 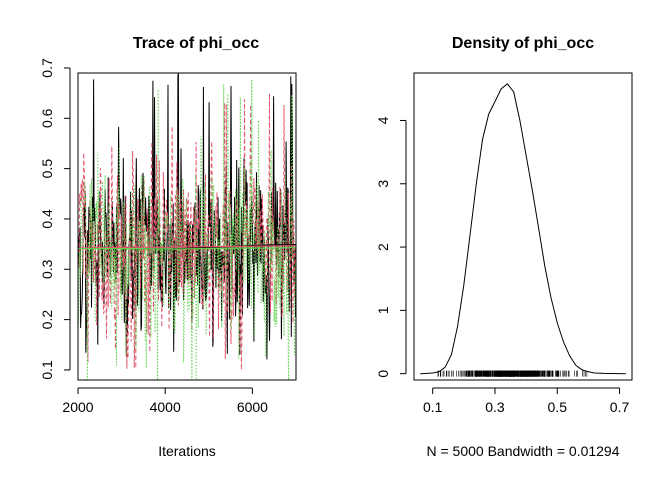 I want to click on trace-x-label: Iterations, so click(x=187, y=451).